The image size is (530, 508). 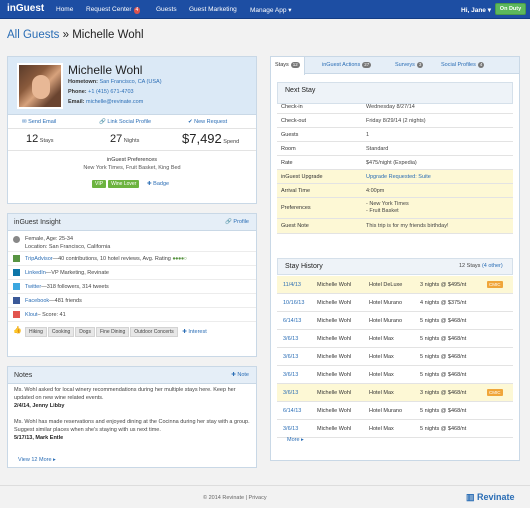 What do you see at coordinates (76, 102) in the screenshot?
I see `email-label: Email:` at bounding box center [76, 102].